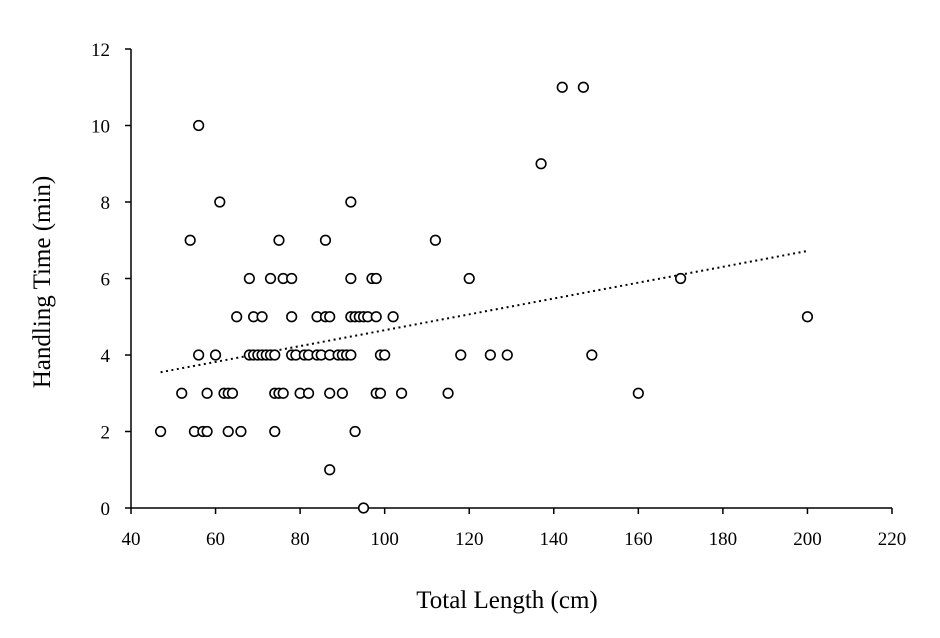 The width and height of the screenshot is (940, 638). Describe the element at coordinates (106, 433) in the screenshot. I see `y-tick-label: 2` at that location.